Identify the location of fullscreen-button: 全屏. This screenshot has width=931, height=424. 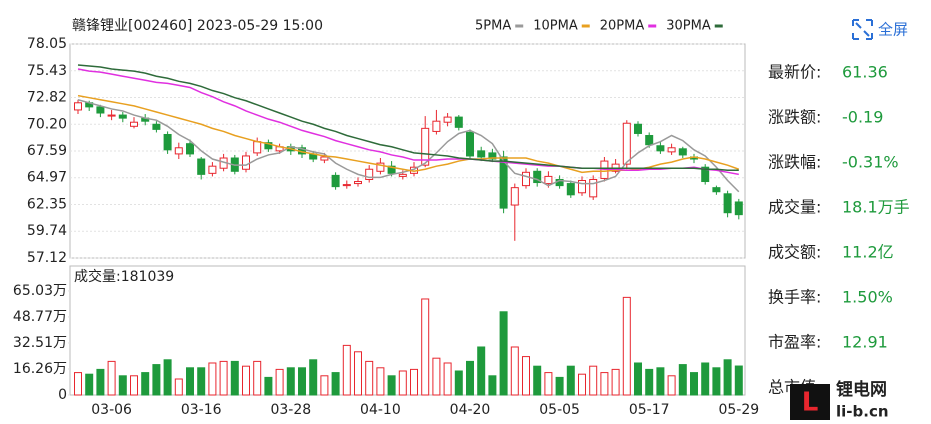
(880, 29).